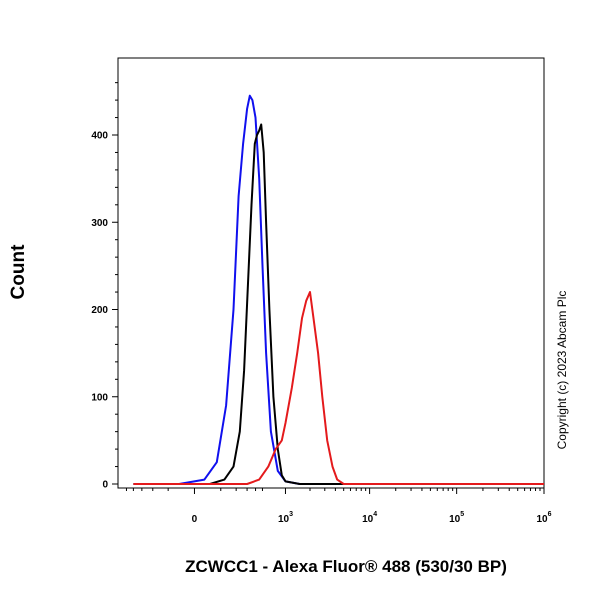 The image size is (600, 600). I want to click on copyright-notice: Copyright (c) 2023 Abcam Plc, so click(562, 370).